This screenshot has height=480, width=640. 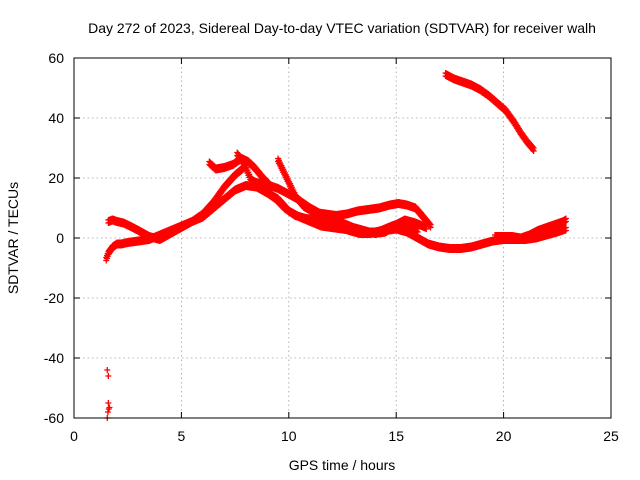 What do you see at coordinates (54, 418) in the screenshot?
I see `y-tick-label: -60` at bounding box center [54, 418].